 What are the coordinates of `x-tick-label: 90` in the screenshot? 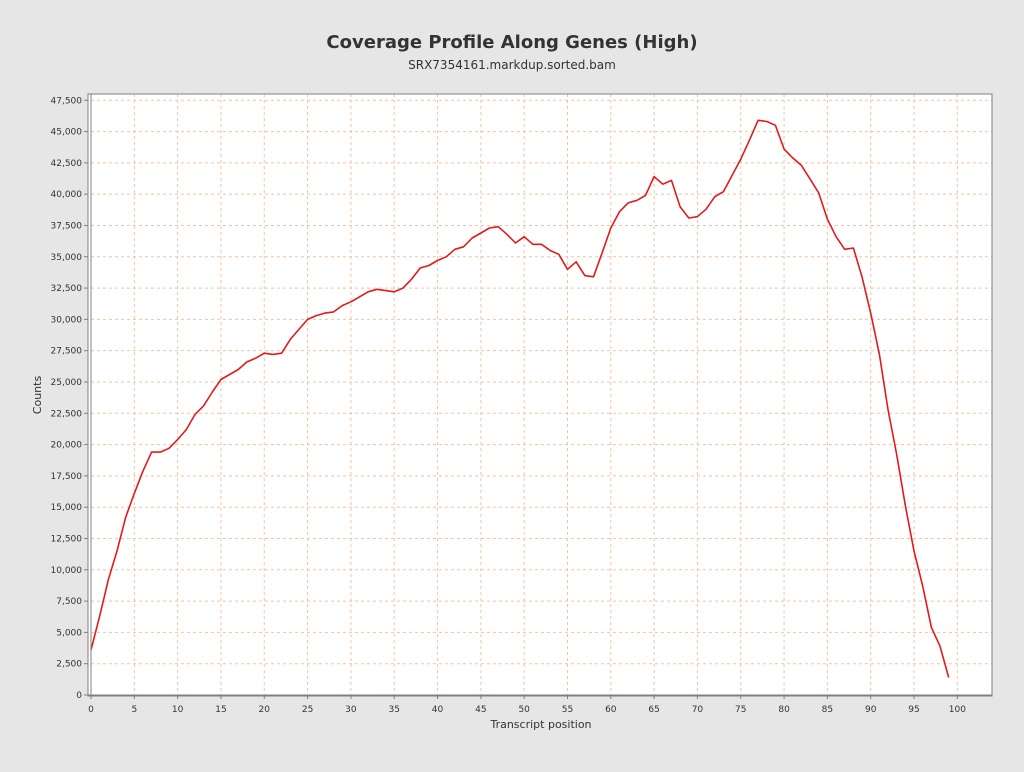 It's located at (871, 710).